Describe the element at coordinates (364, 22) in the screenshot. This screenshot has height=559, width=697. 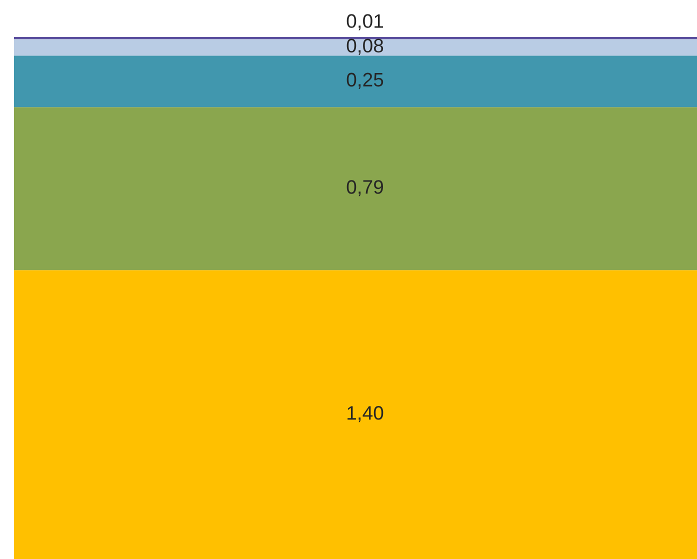
I see `data-label: 0,01` at that location.